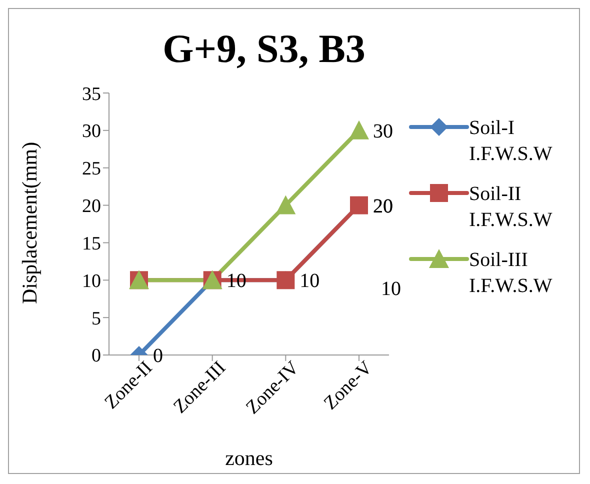  What do you see at coordinates (264, 49) in the screenshot?
I see `chart-title: G+9, S3, B3` at bounding box center [264, 49].